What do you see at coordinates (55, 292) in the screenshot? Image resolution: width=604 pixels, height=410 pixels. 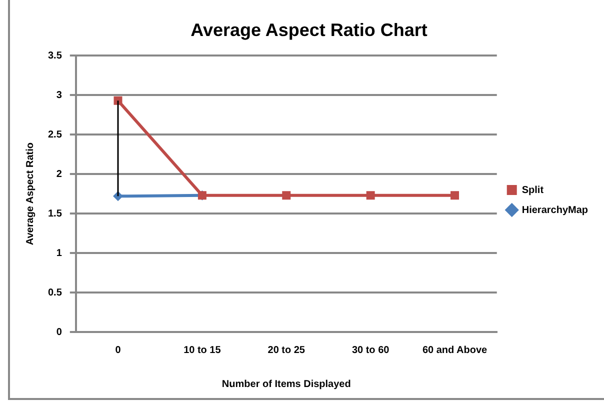 I see `y-tick-label: 0.5` at bounding box center [55, 292].